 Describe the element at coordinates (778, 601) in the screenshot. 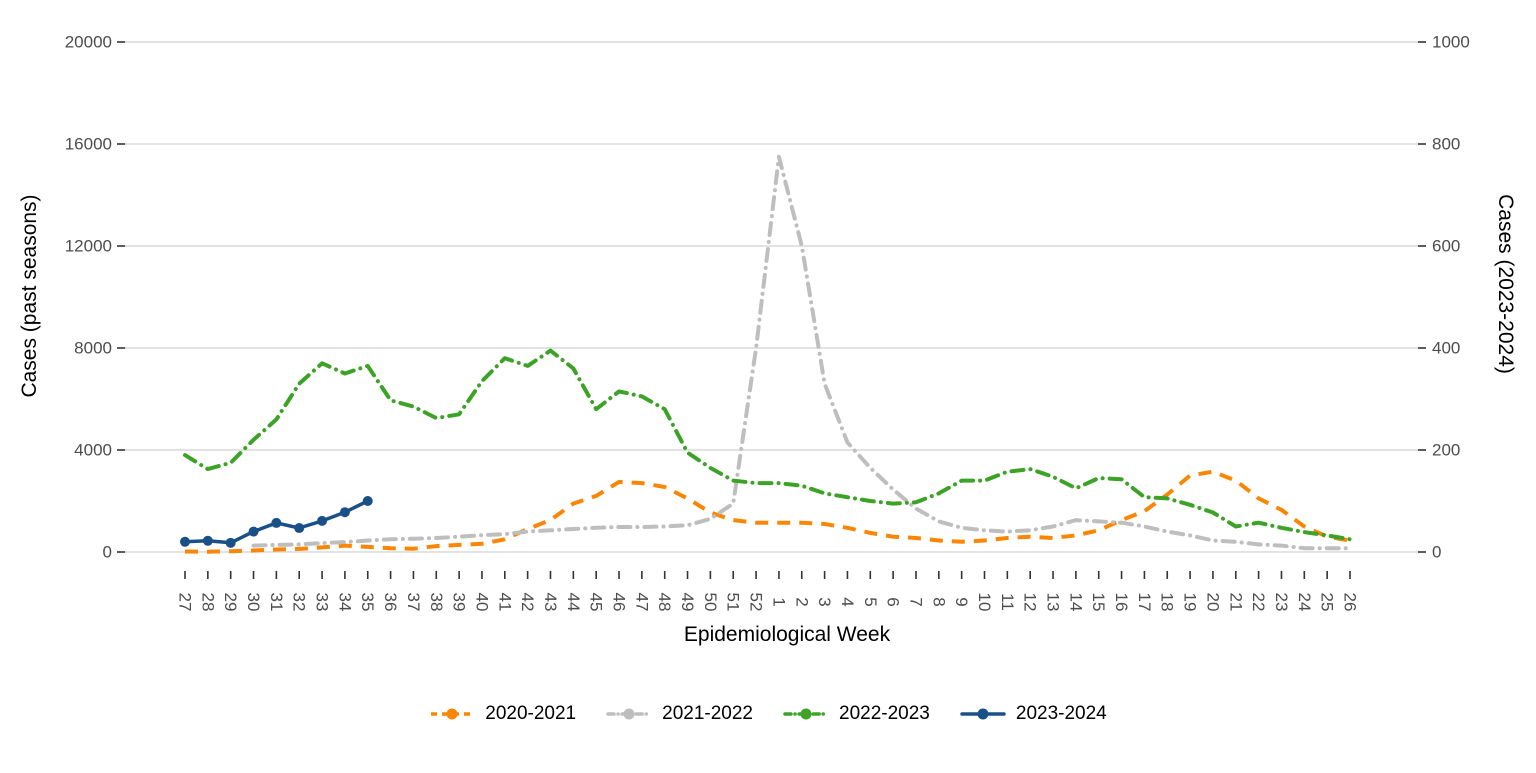

I see `x-tick-label: 1` at that location.